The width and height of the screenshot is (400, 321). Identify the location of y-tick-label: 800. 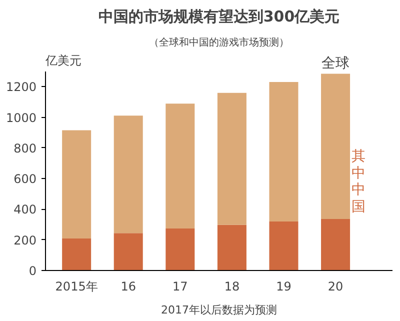
(25, 148).